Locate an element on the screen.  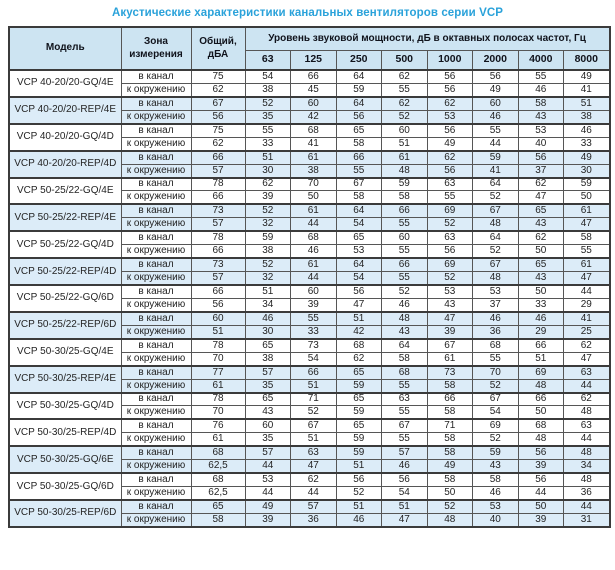
table-row: к окружению 57 32 44 54 55 52 48 43 47 is located at coordinates (310, 224).